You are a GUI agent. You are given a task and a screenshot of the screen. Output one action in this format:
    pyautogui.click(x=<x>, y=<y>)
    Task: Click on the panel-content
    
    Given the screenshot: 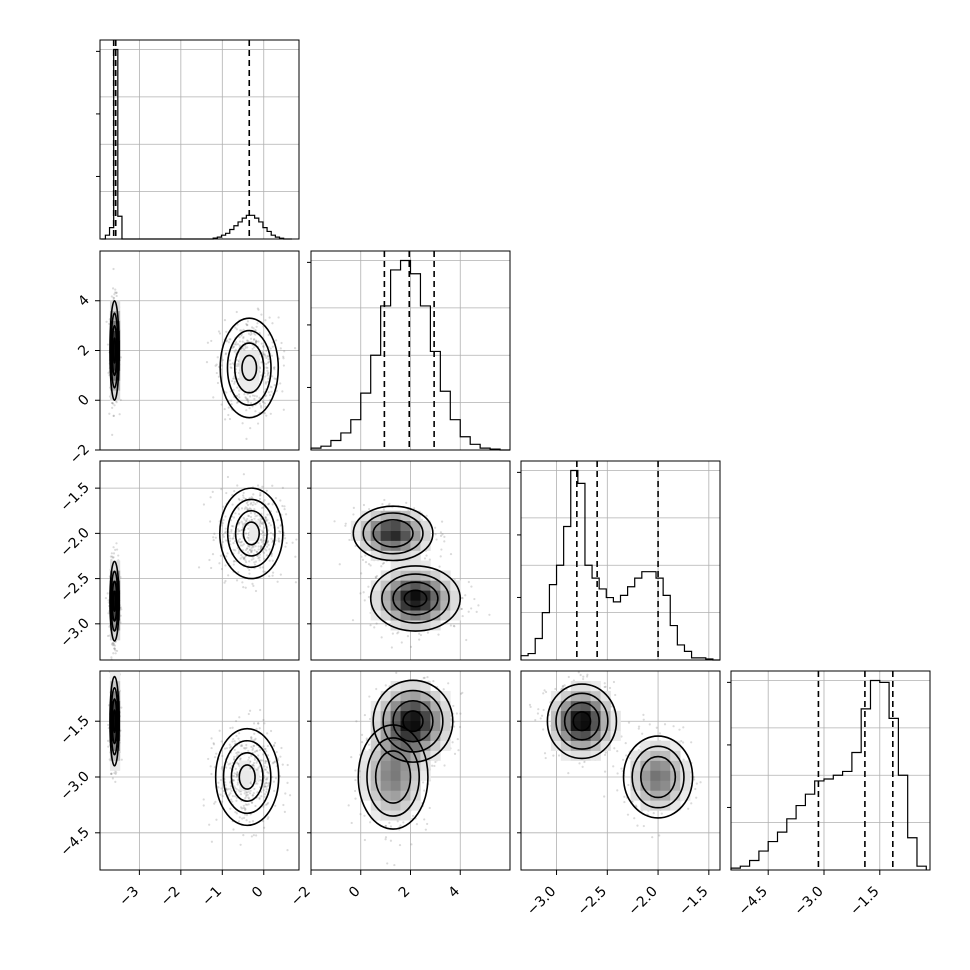 What is the action you would take?
    pyautogui.click(x=615, y=755)
    